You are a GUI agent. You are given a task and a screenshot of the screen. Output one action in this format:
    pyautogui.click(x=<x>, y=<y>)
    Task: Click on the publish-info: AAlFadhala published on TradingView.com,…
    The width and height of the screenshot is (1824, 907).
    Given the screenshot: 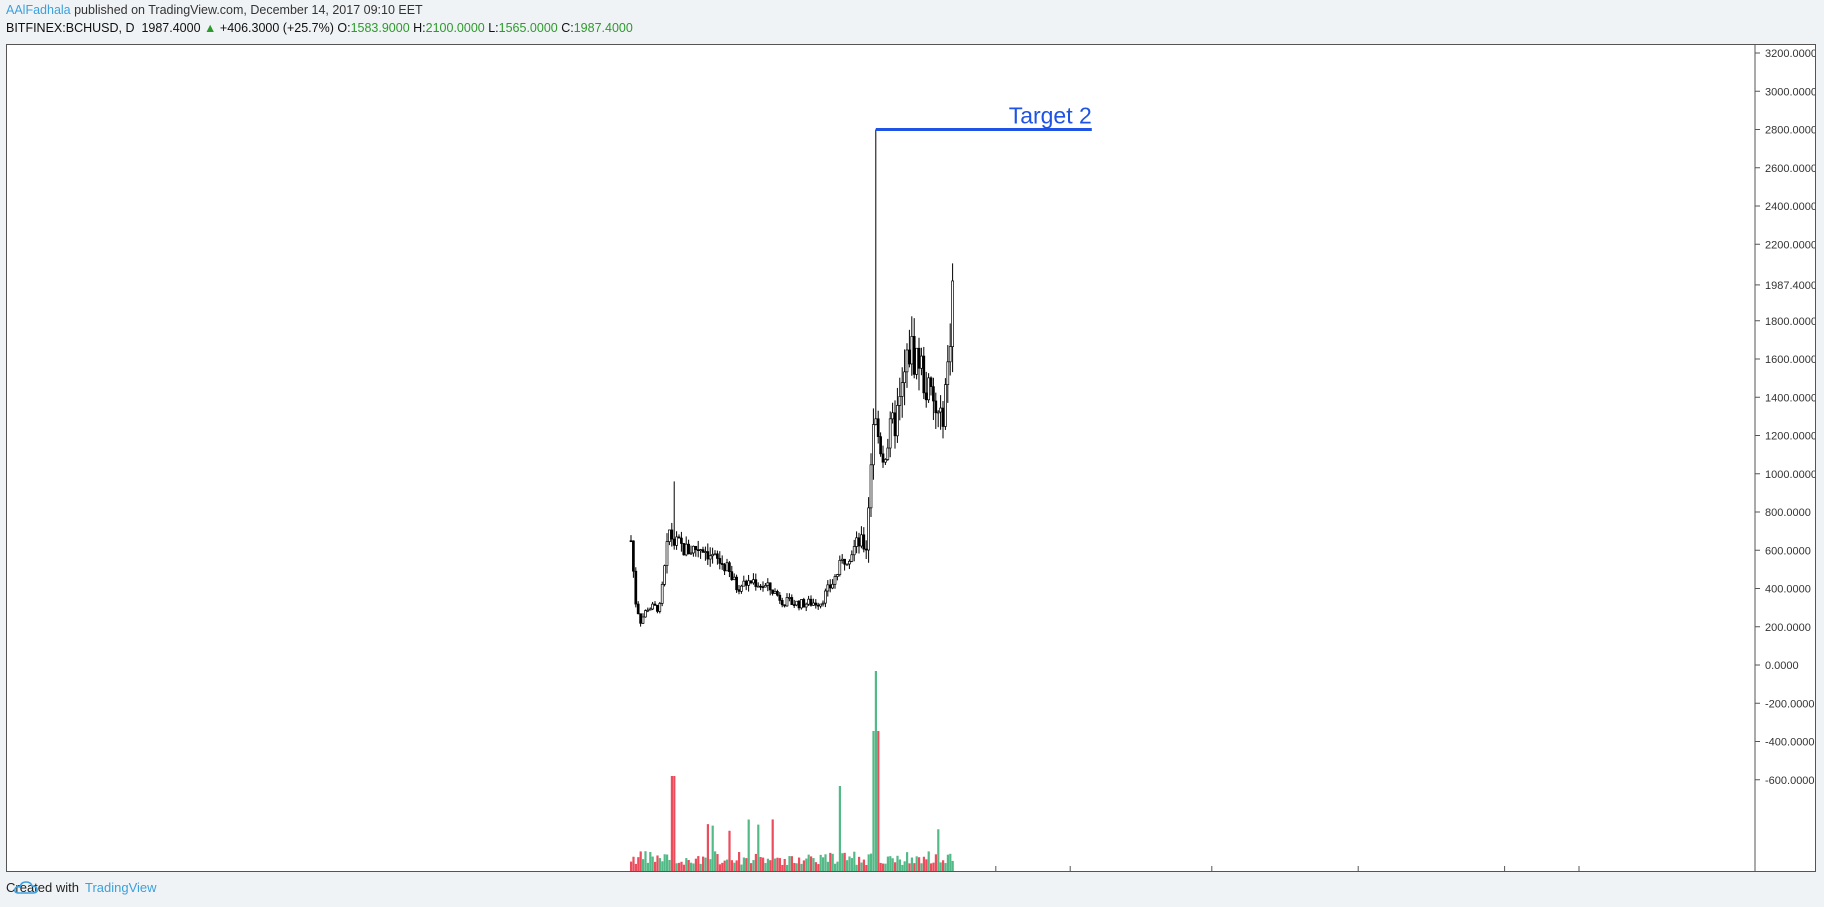 What is the action you would take?
    pyautogui.click(x=214, y=10)
    